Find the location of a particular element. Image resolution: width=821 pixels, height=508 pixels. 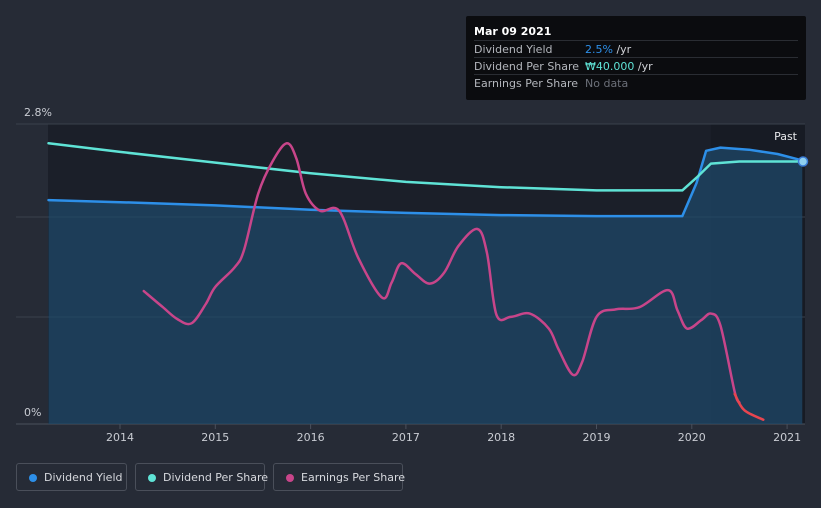

current-value-marker is located at coordinates (803, 161).